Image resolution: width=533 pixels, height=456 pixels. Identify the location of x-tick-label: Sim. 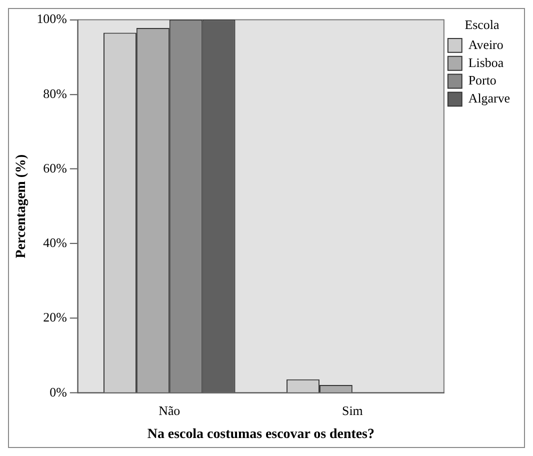
(352, 410).